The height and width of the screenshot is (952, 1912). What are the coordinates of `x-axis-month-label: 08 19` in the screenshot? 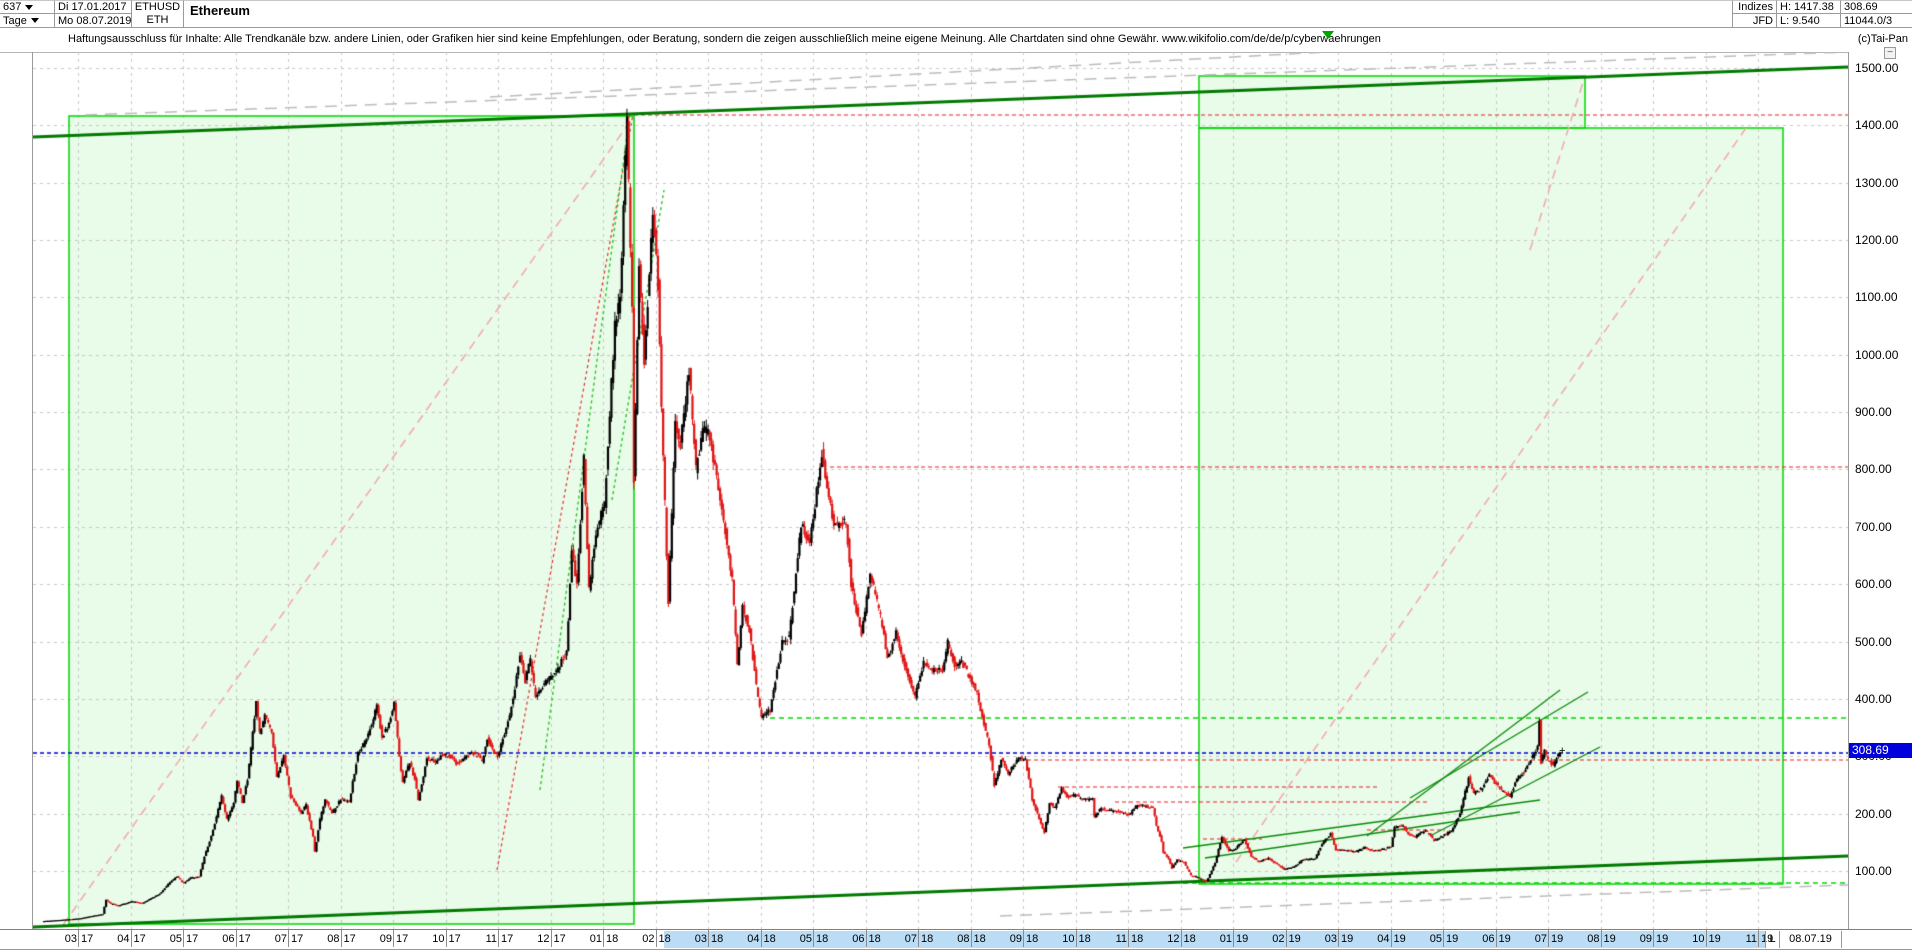 It's located at (1601, 939).